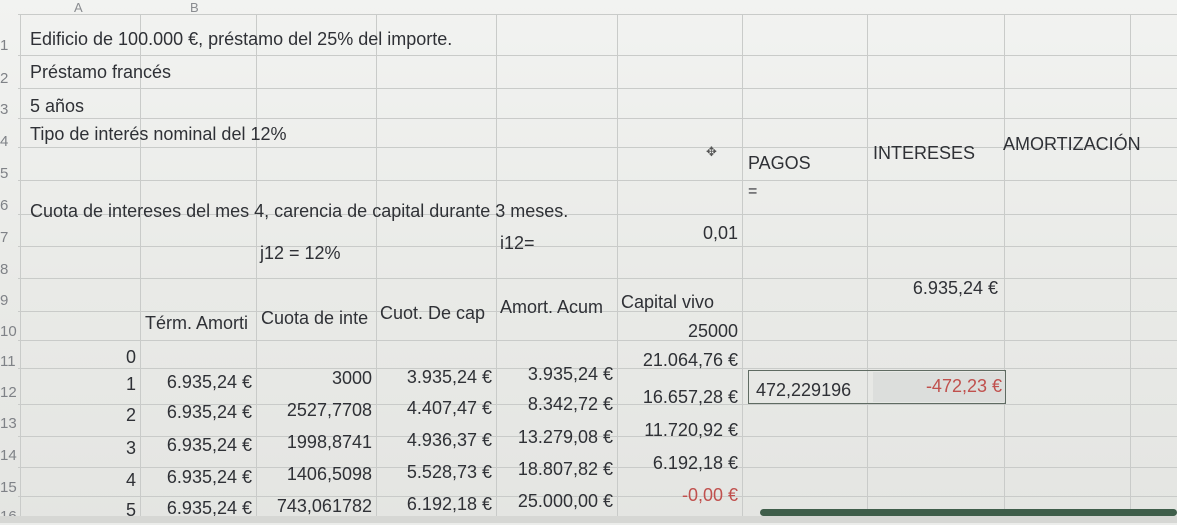  I want to click on cell-initial-capital: 25000, so click(712, 331).